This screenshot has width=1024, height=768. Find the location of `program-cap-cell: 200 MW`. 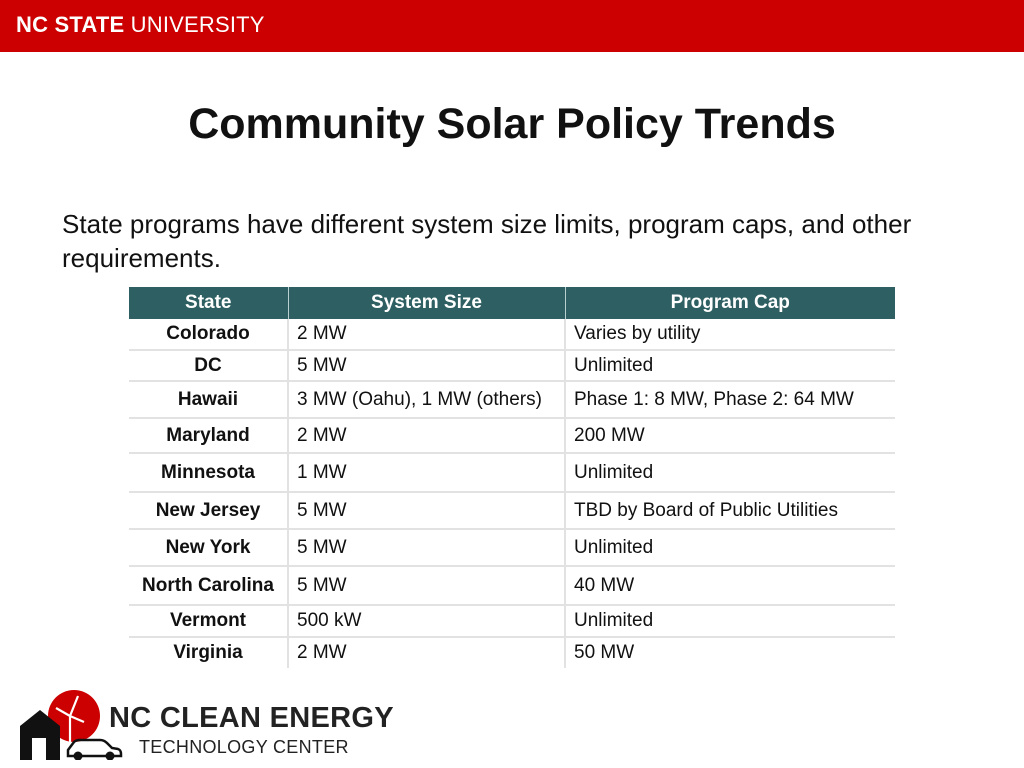

program-cap-cell: 200 MW is located at coordinates (730, 436).